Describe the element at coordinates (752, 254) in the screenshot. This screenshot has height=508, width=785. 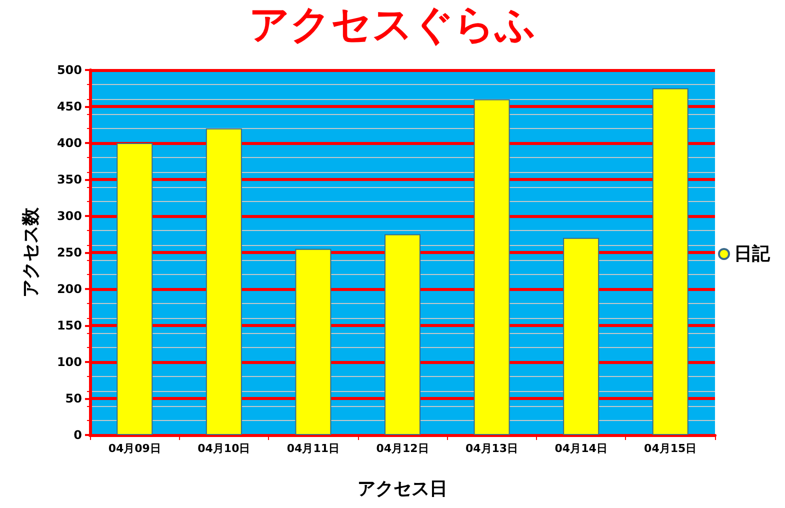
I see `legend-label: 日記` at that location.